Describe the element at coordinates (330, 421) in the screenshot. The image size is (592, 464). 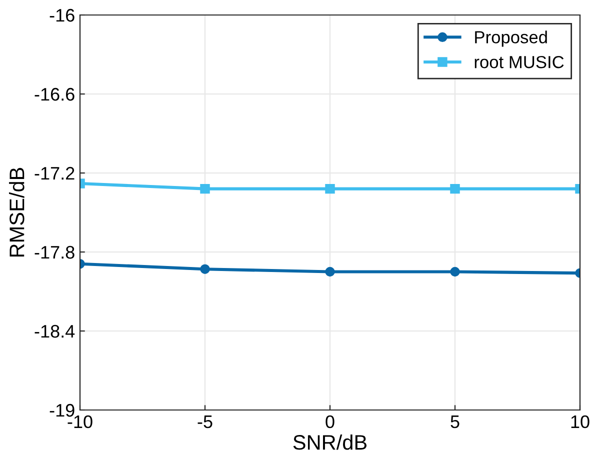
I see `x-tick-label: 0` at that location.